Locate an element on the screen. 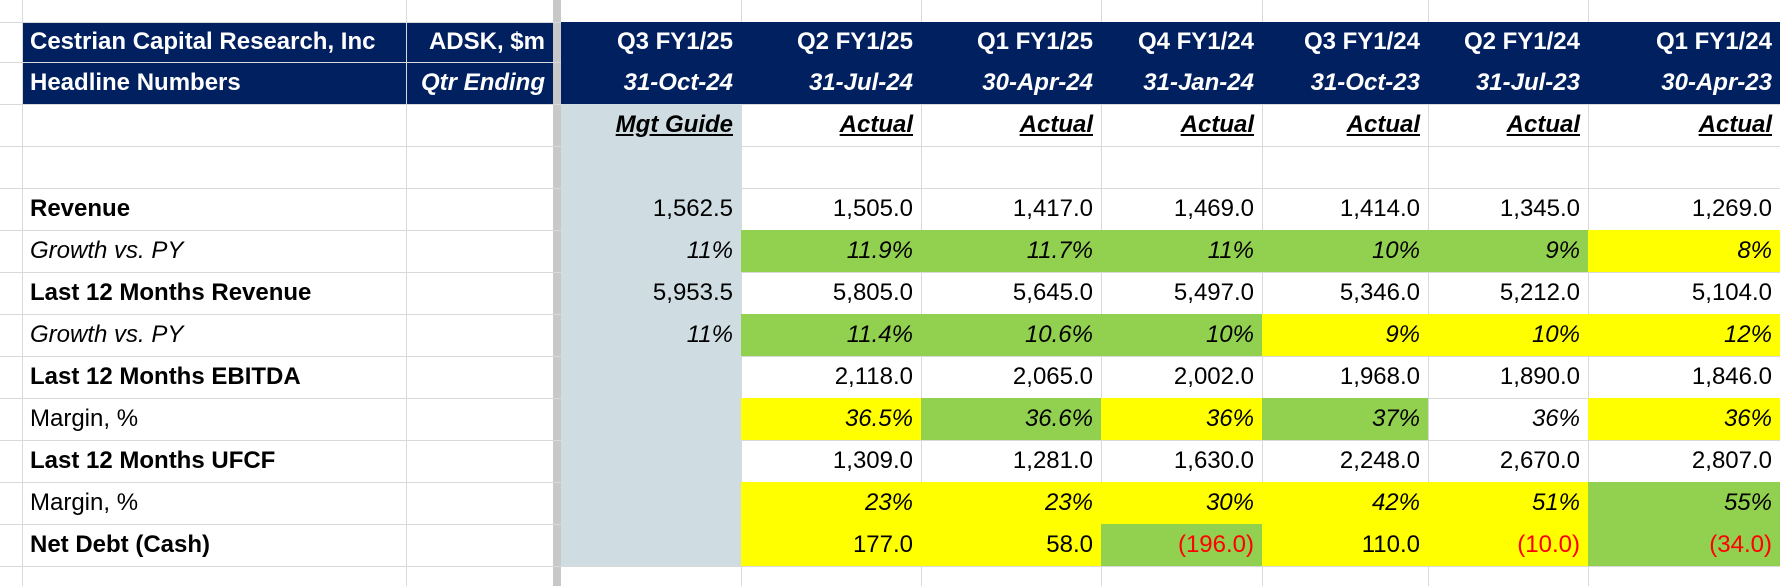  data-cell: 1,630.0 is located at coordinates (1213, 460).